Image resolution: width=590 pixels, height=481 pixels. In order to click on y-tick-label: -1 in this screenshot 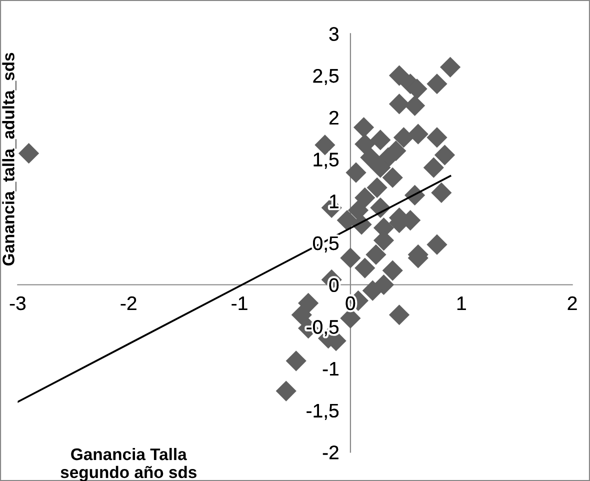, I will do `click(330, 369)`.